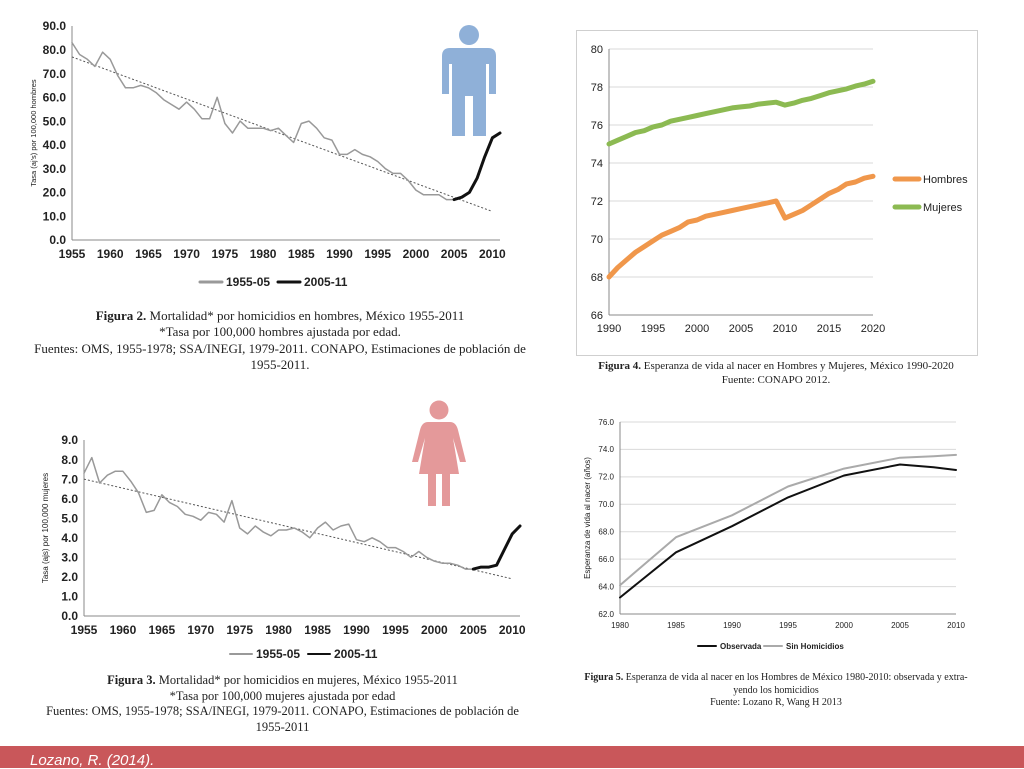  Describe the element at coordinates (186, 254) in the screenshot. I see `x-tick-label: 1970` at that location.